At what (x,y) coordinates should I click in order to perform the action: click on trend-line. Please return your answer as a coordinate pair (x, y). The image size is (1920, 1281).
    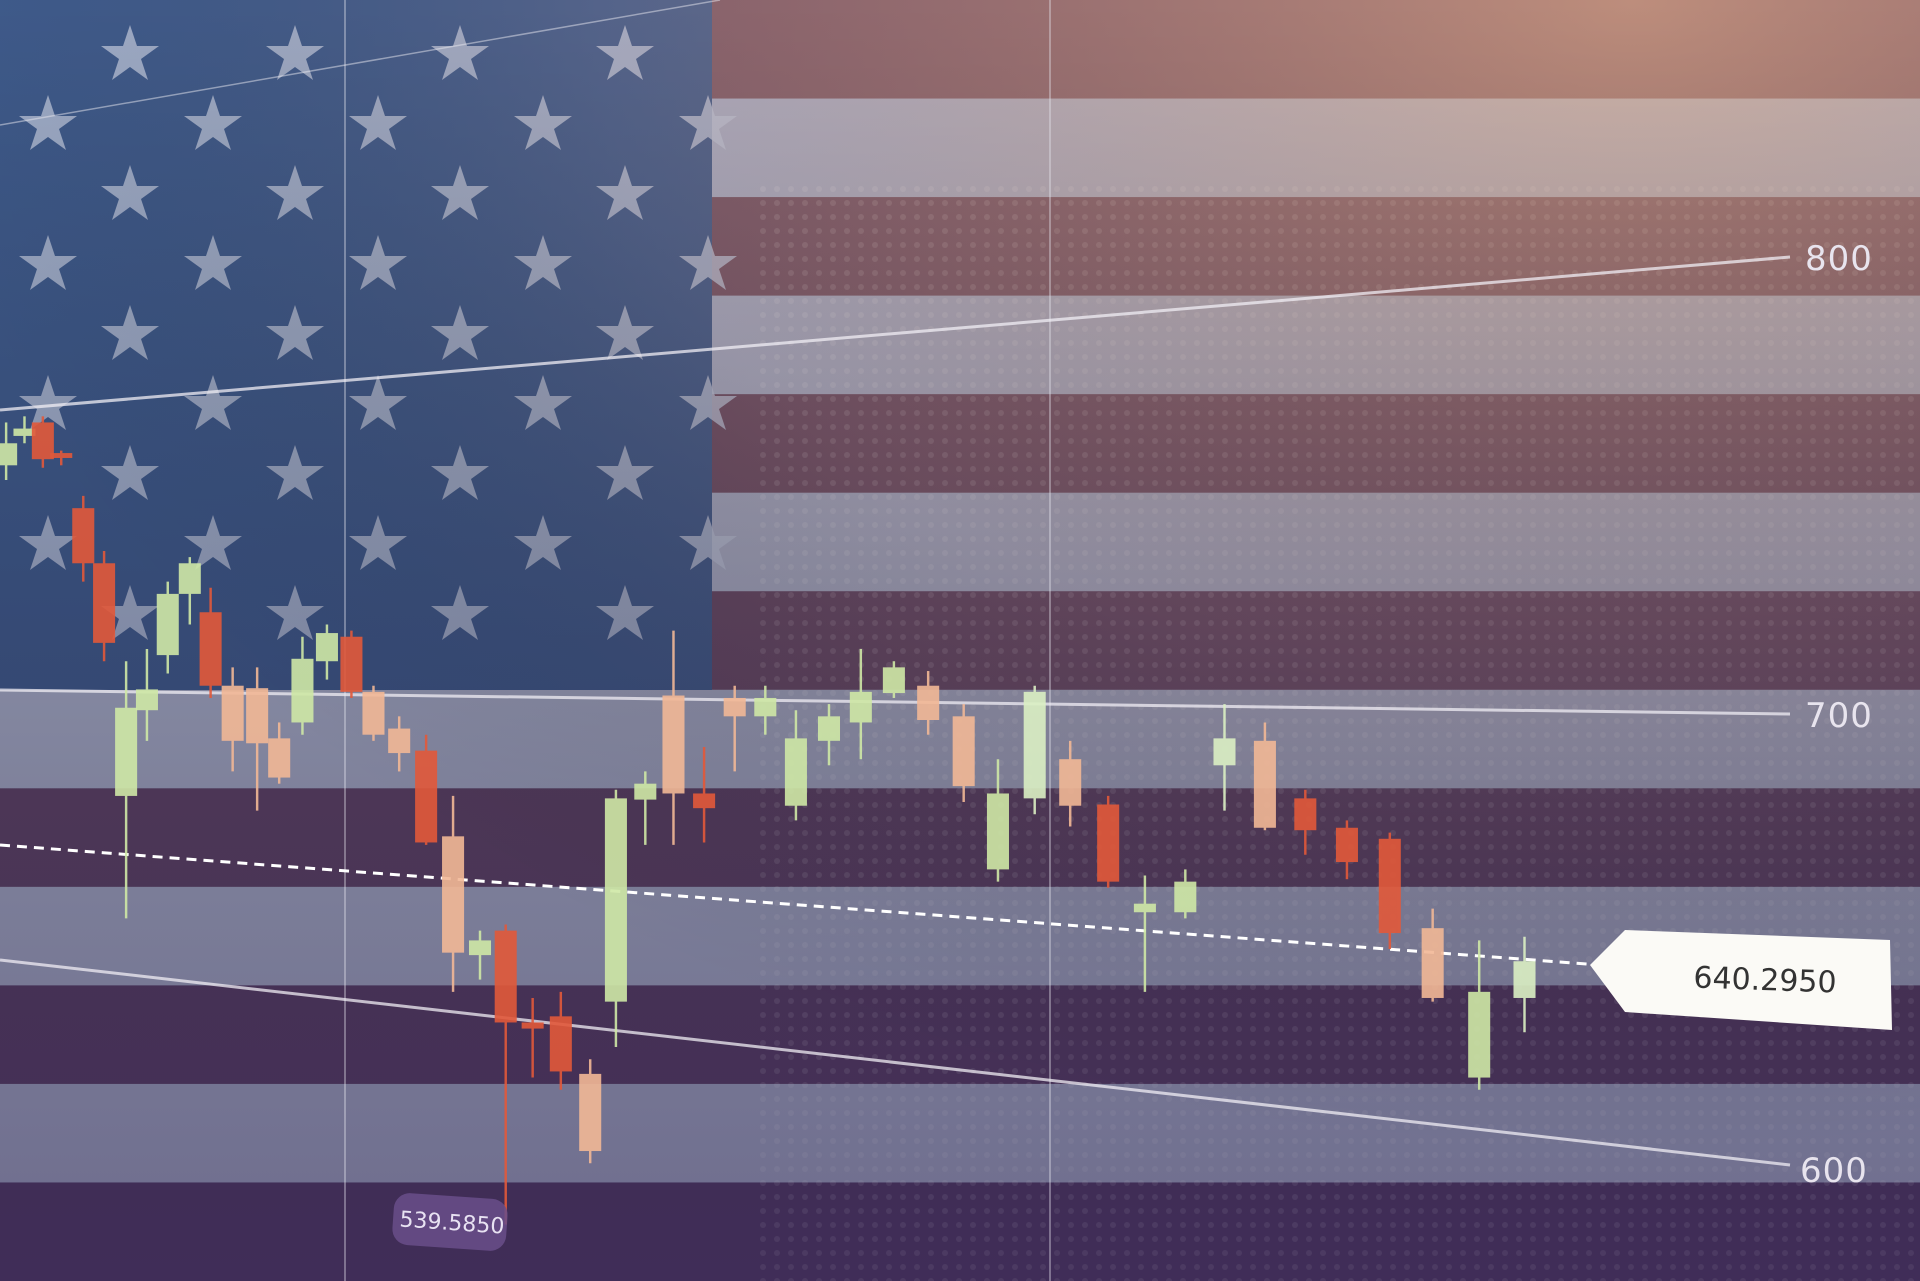
    Looking at the image, I should click on (360, 63).